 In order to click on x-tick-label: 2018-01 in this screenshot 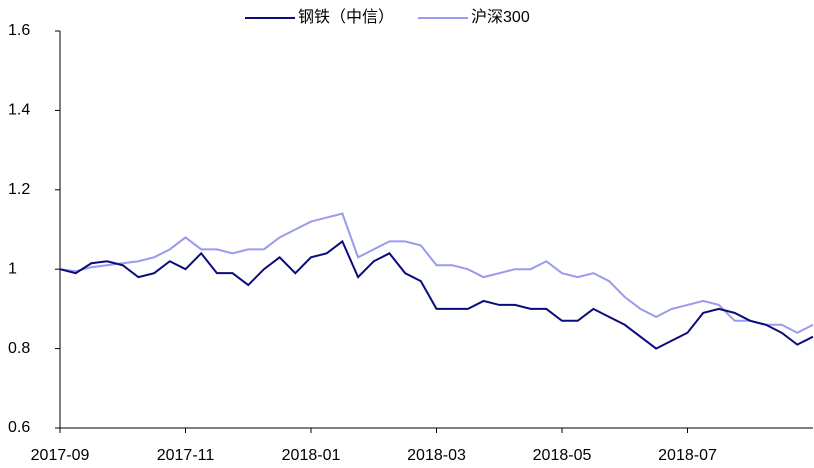, I will do `click(311, 455)`.